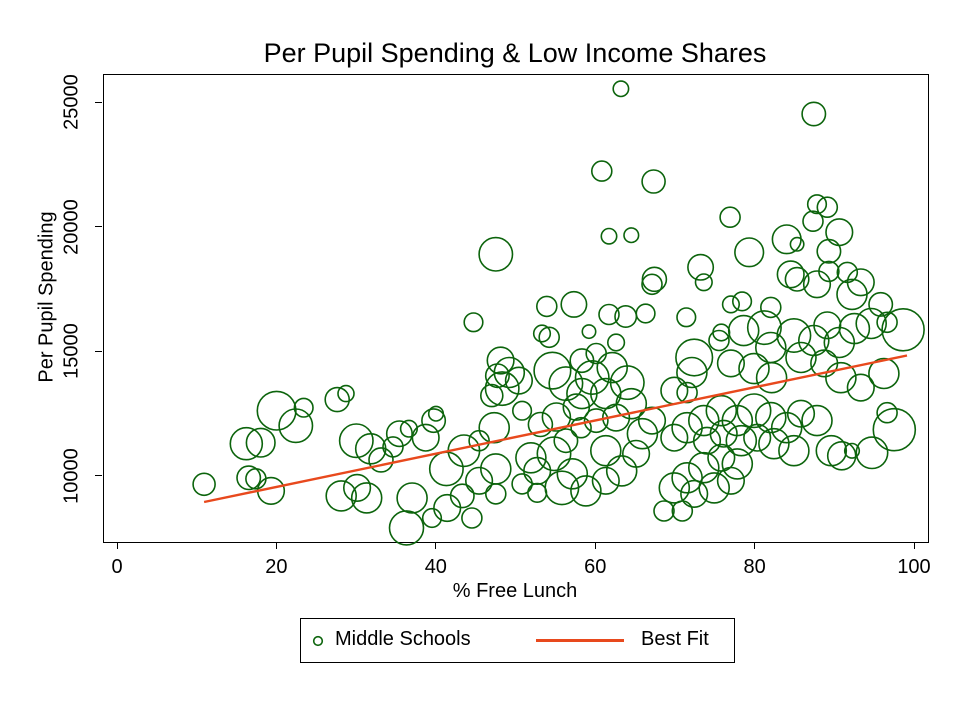  Describe the element at coordinates (318, 641) in the screenshot. I see `legend-circle-marker-icon` at that location.